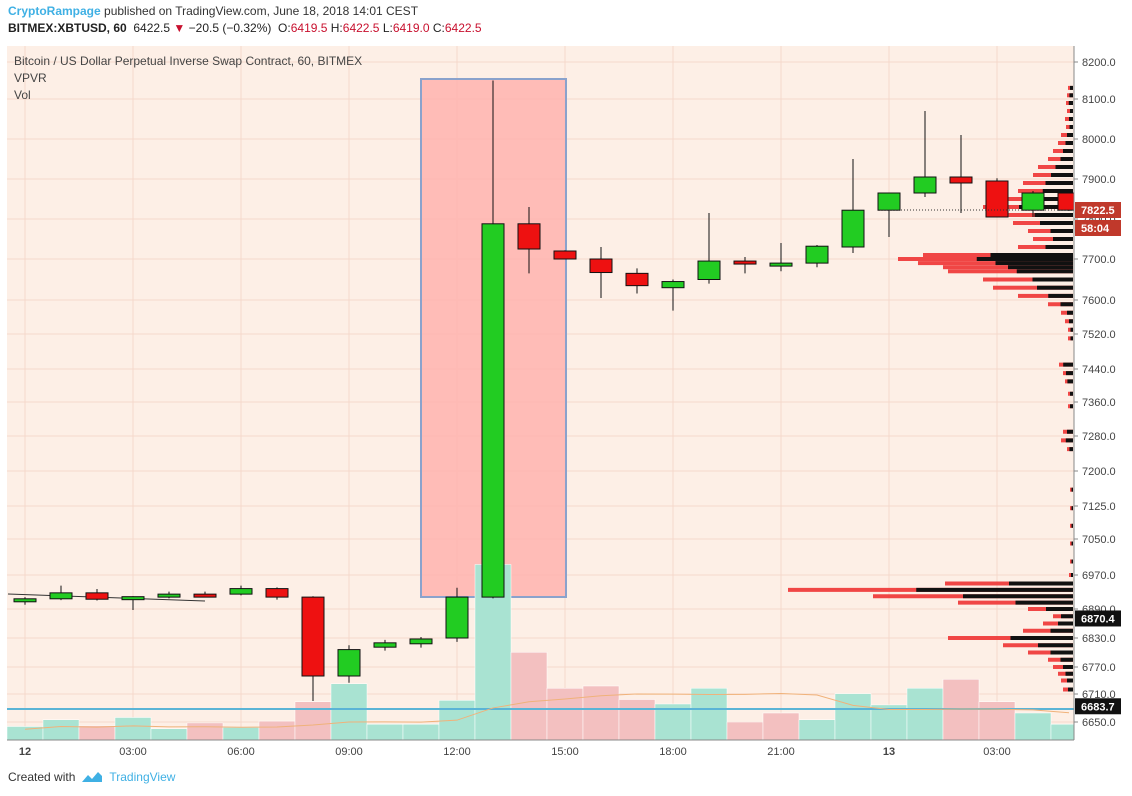 The height and width of the screenshot is (796, 1132). I want to click on tradingview-link: TradingView, so click(142, 777).